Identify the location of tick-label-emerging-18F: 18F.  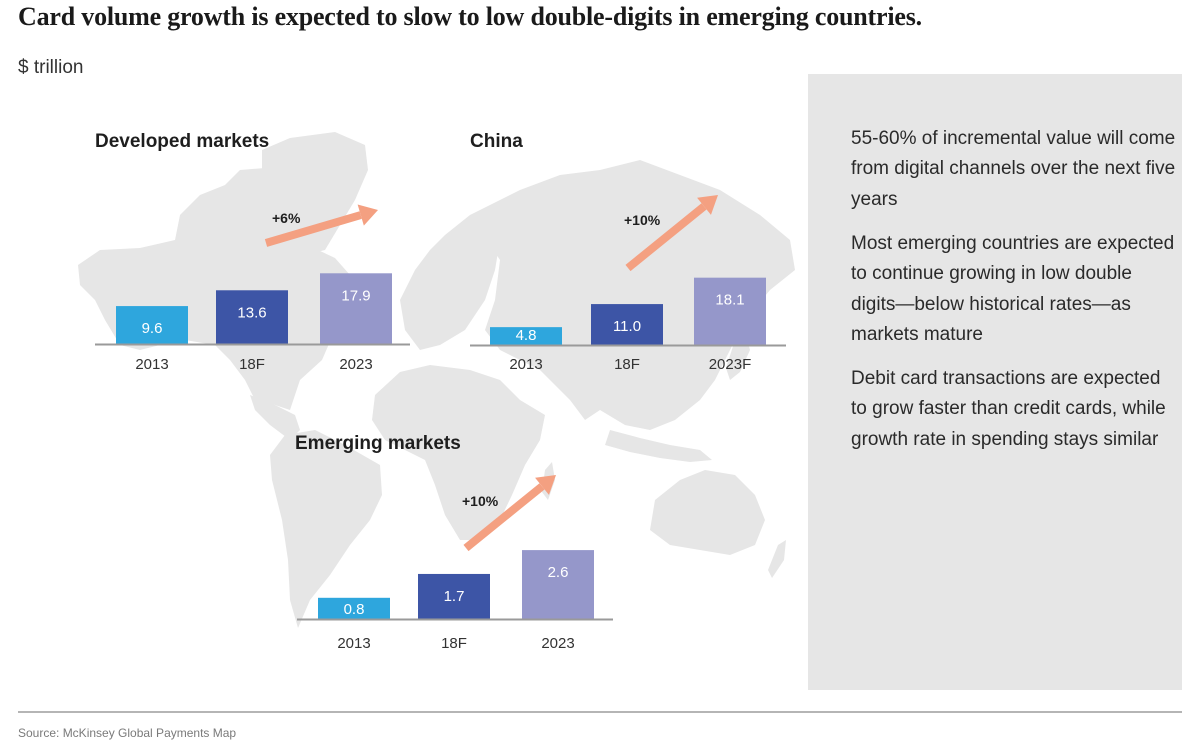
(454, 643).